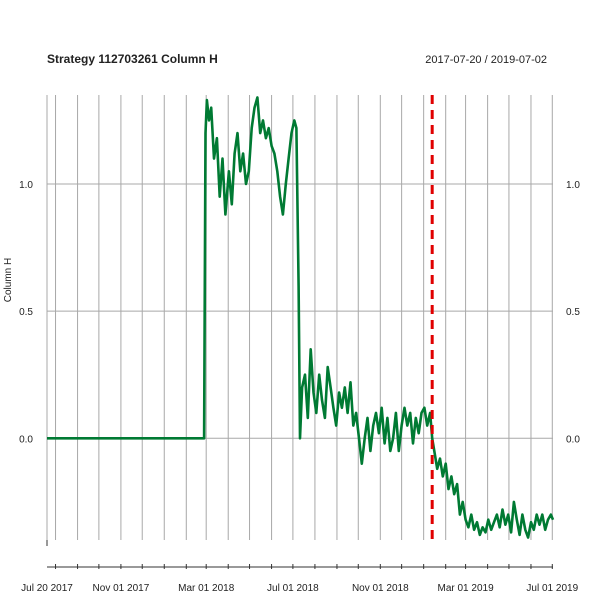  I want to click on x-tick-label: Mar 01 2019, so click(466, 588).